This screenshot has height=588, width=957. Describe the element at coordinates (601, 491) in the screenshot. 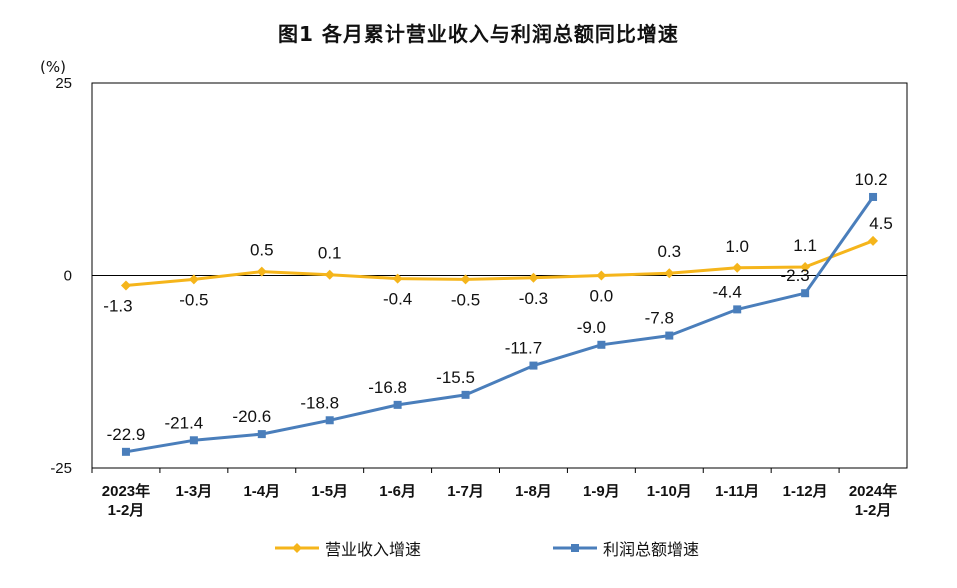

I see `x-tick-label: 1-9月` at that location.